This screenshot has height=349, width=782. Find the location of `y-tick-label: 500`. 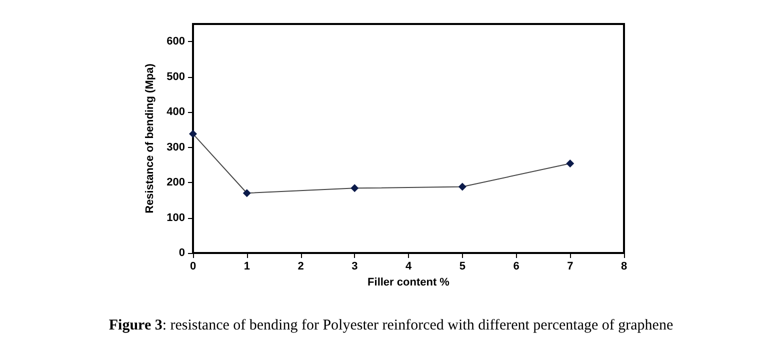

y-tick-label: 500 is located at coordinates (175, 76).